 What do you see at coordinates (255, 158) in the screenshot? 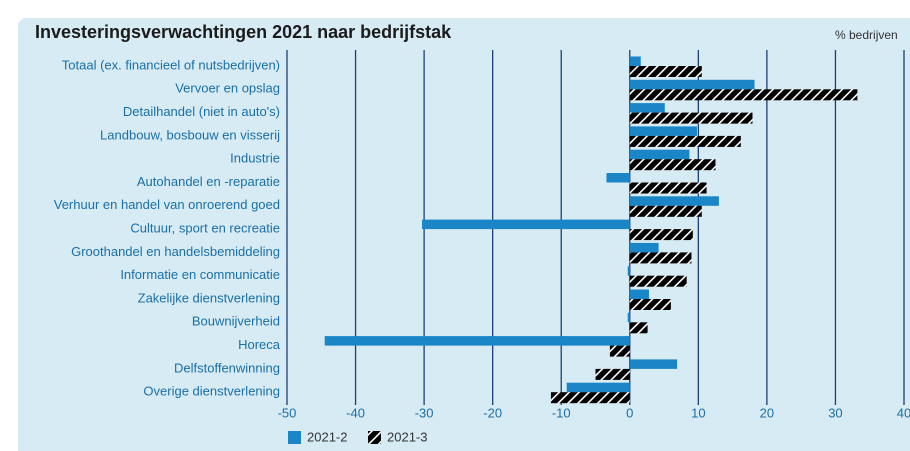
I see `category-label: Industrie` at bounding box center [255, 158].